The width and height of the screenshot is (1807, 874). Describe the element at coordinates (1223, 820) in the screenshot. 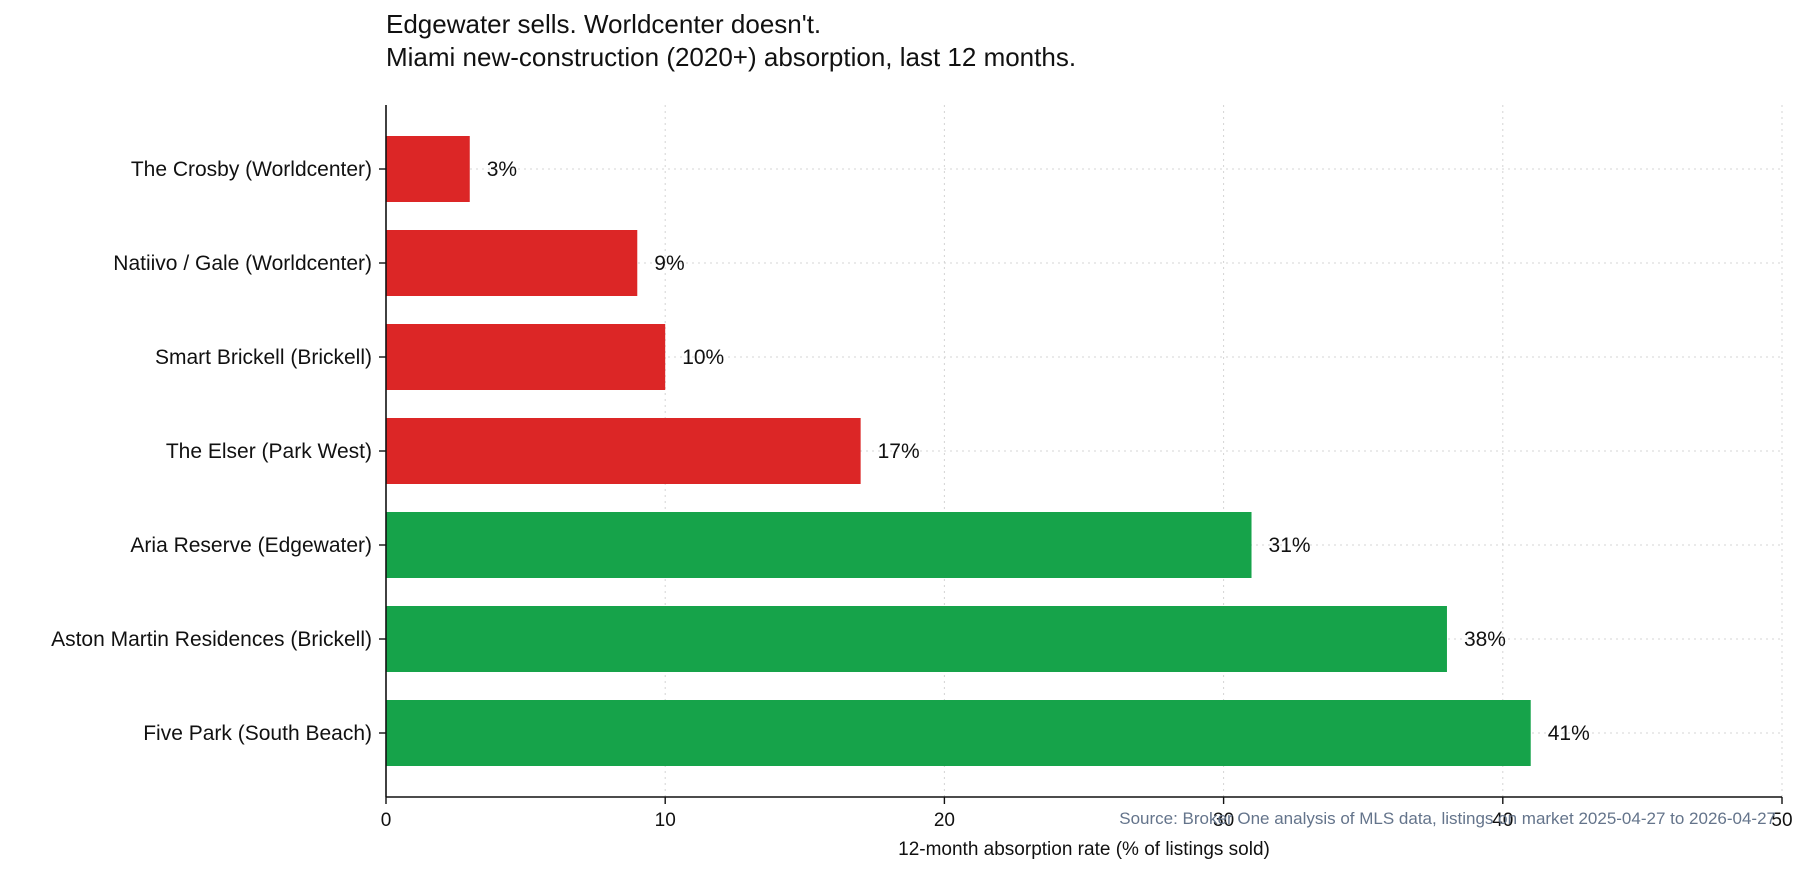

I see `x-tick-label: 30` at that location.